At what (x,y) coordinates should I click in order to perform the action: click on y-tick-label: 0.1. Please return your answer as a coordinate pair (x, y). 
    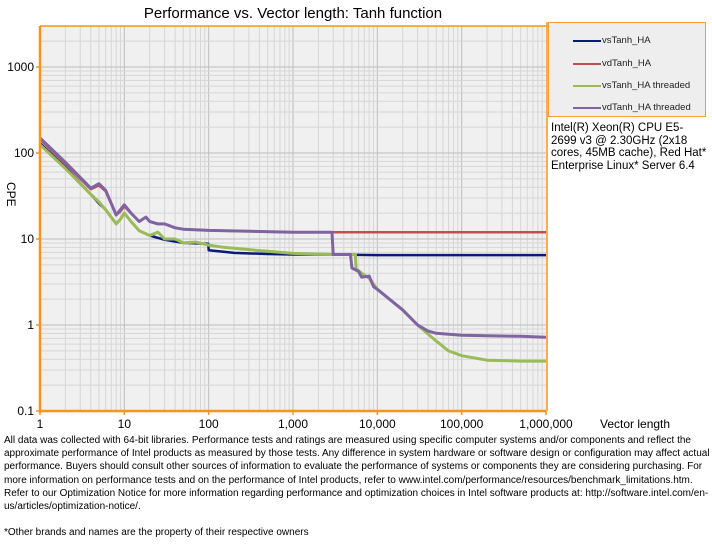
    Looking at the image, I should click on (25, 411).